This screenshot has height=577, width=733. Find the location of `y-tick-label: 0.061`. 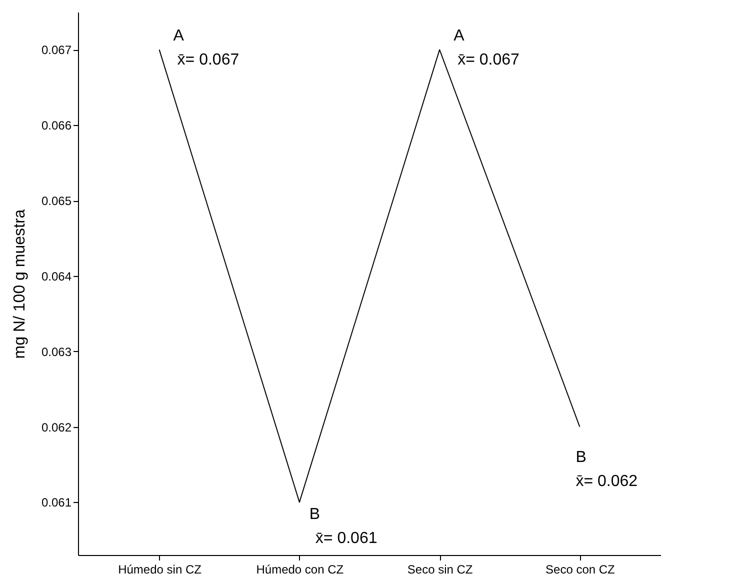

y-tick-label: 0.061 is located at coordinates (56, 503).